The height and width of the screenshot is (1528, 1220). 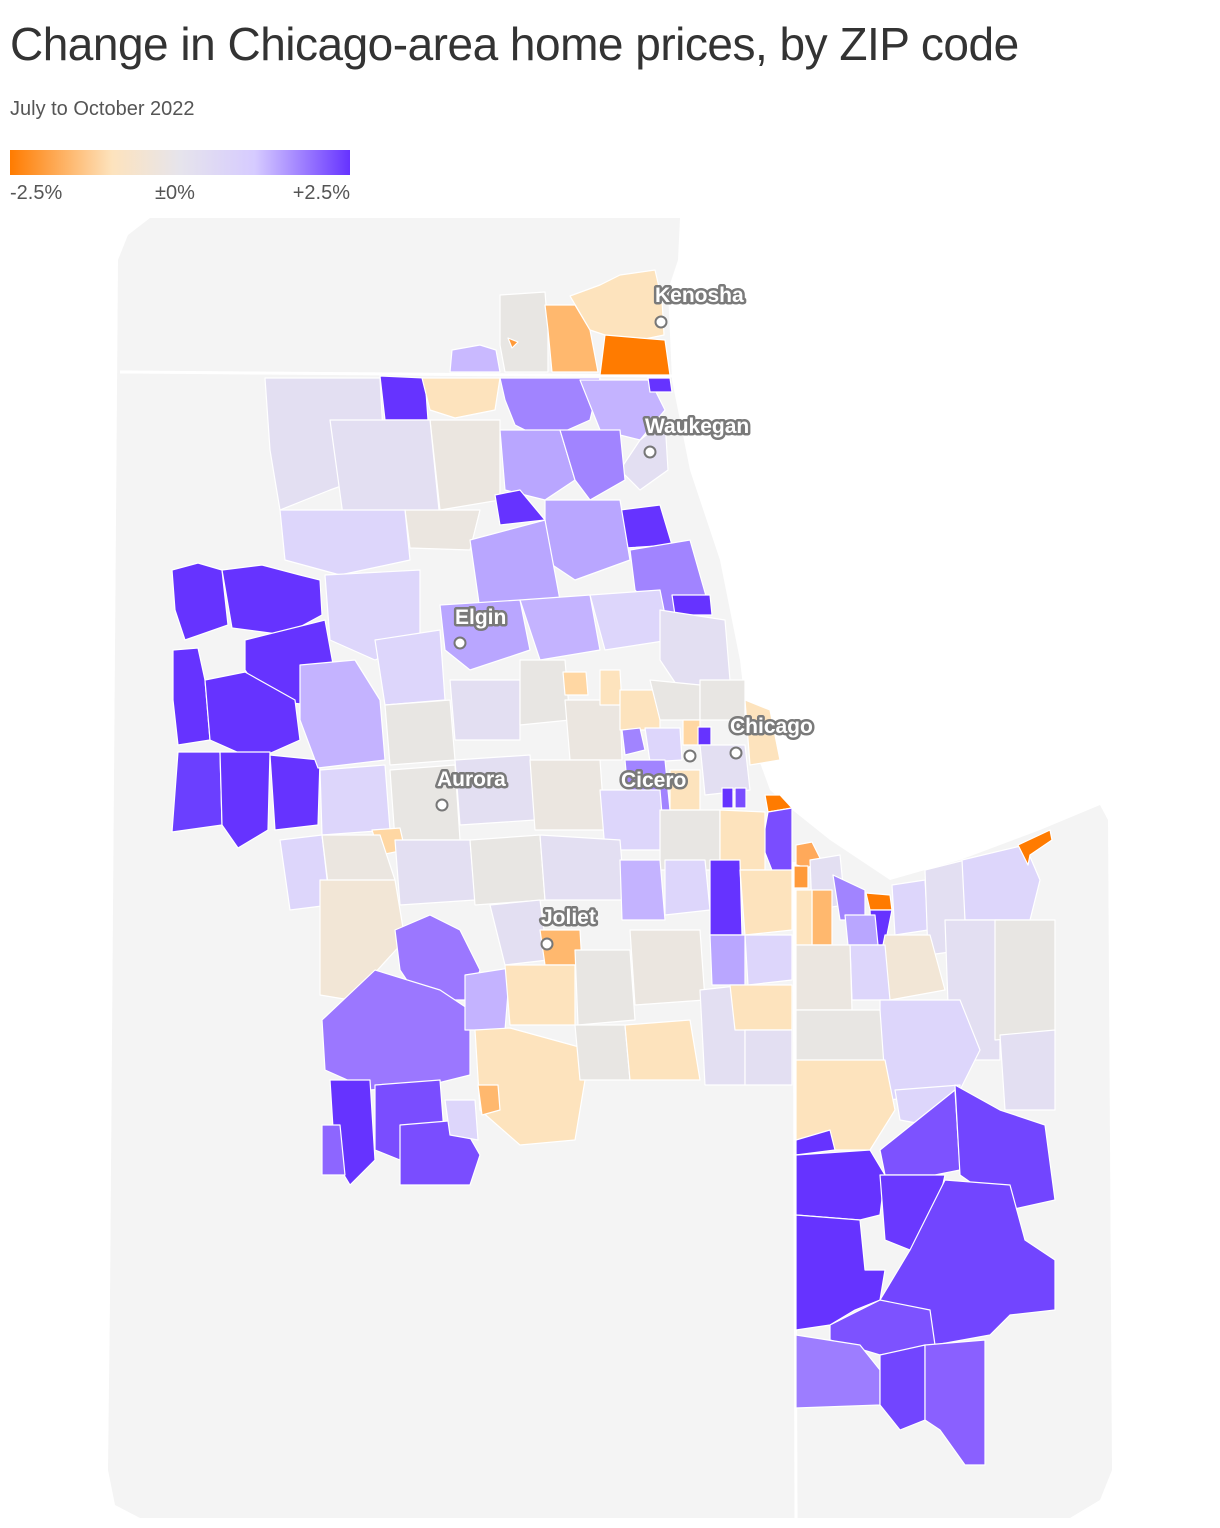 What do you see at coordinates (560, 322) in the screenshot?
I see `zip-regions-kenosha` at bounding box center [560, 322].